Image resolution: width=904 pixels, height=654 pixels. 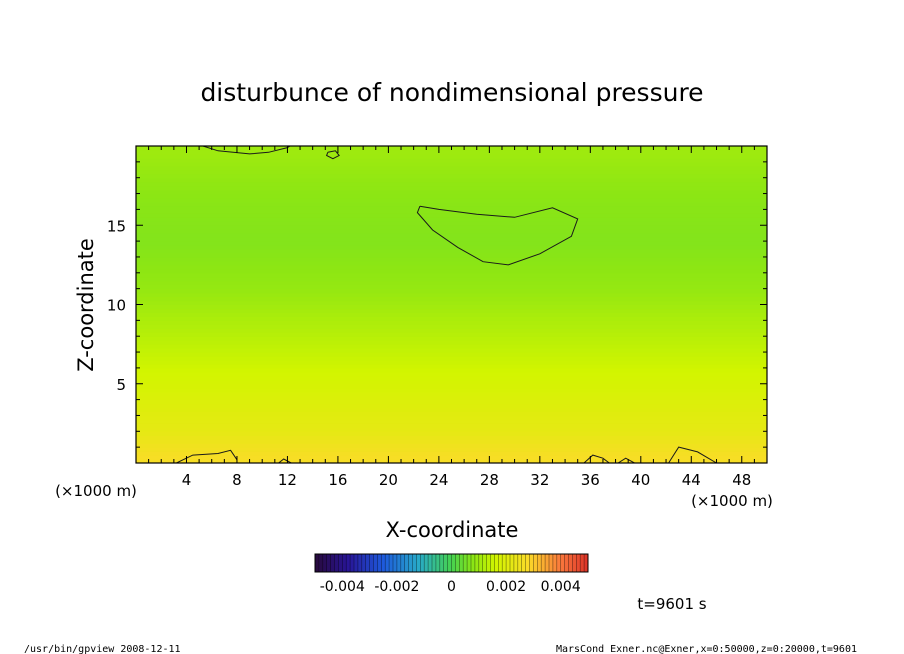 I want to click on x-tick-label: 48, so click(x=741, y=480).